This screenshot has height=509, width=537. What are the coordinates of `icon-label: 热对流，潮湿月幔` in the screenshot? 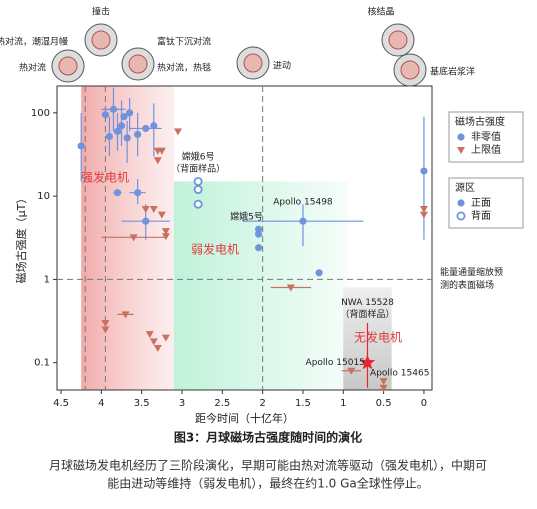 It's located at (34, 42).